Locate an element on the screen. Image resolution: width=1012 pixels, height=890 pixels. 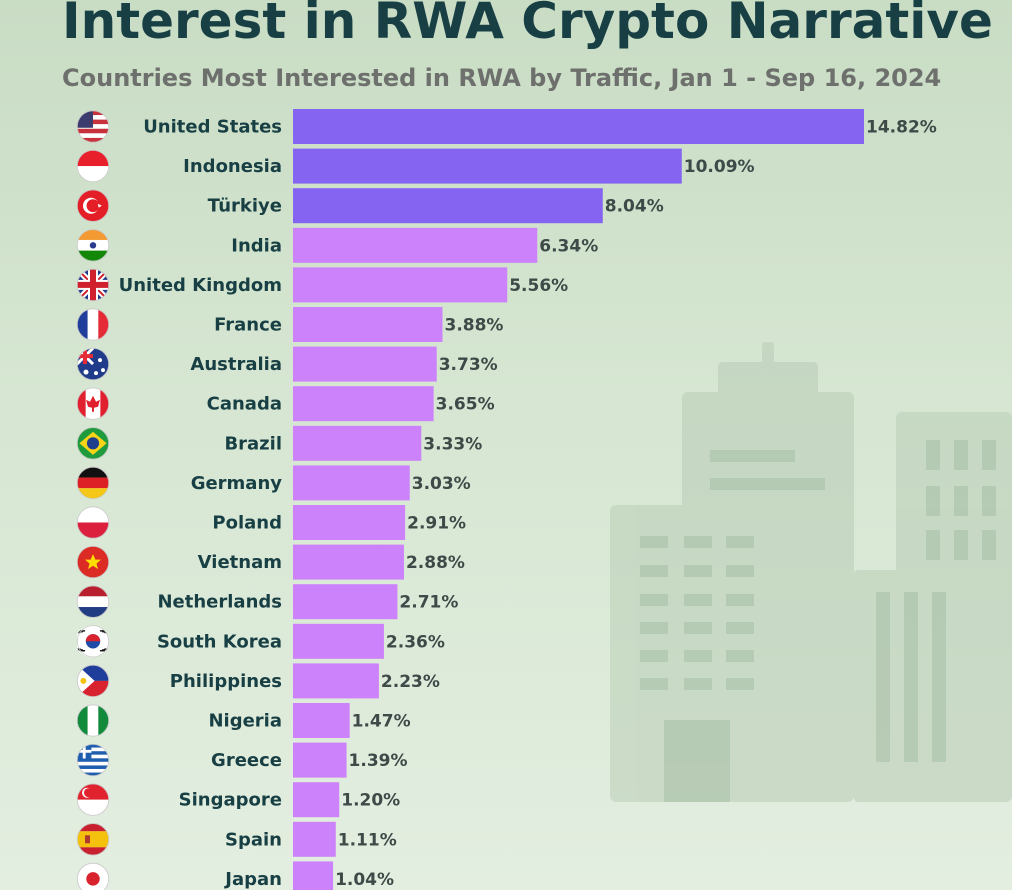
category-label: Greece is located at coordinates (246, 760).